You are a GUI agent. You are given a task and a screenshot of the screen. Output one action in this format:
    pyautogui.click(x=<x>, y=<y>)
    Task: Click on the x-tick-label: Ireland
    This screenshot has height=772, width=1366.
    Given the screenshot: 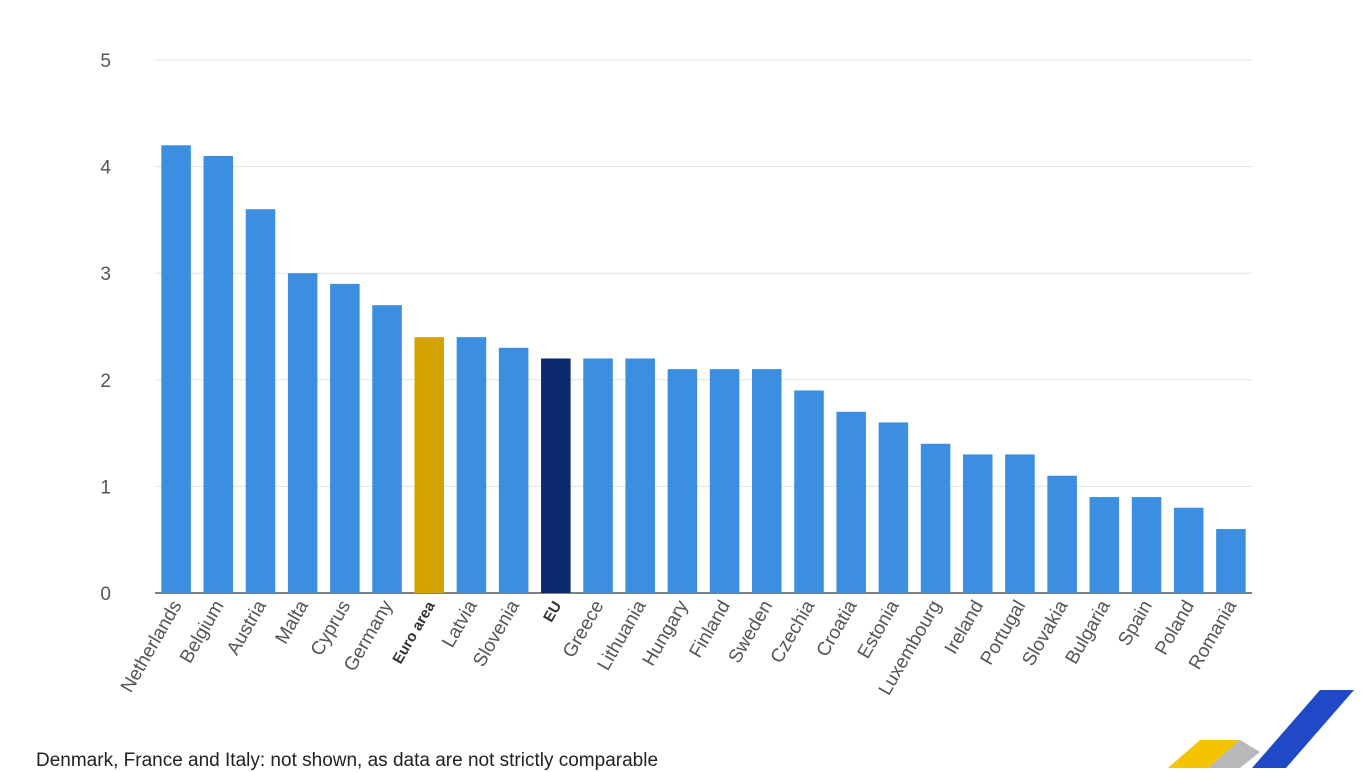 What is the action you would take?
    pyautogui.click(x=964, y=627)
    